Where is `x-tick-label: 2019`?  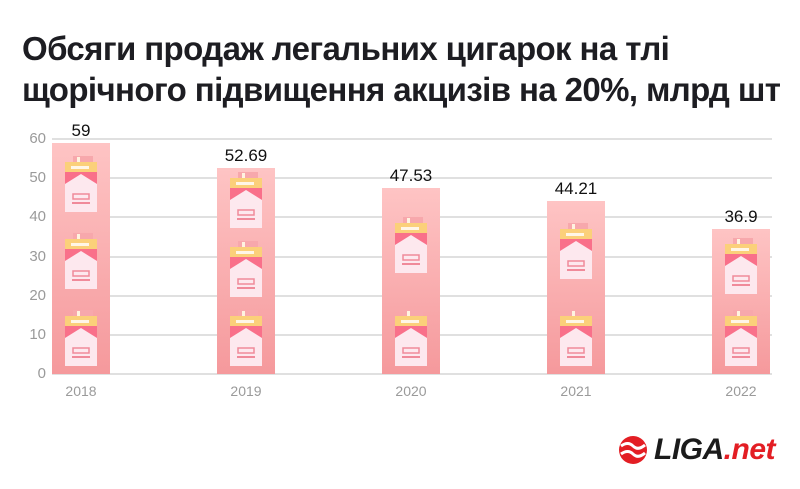 x-tick-label: 2019 is located at coordinates (246, 391).